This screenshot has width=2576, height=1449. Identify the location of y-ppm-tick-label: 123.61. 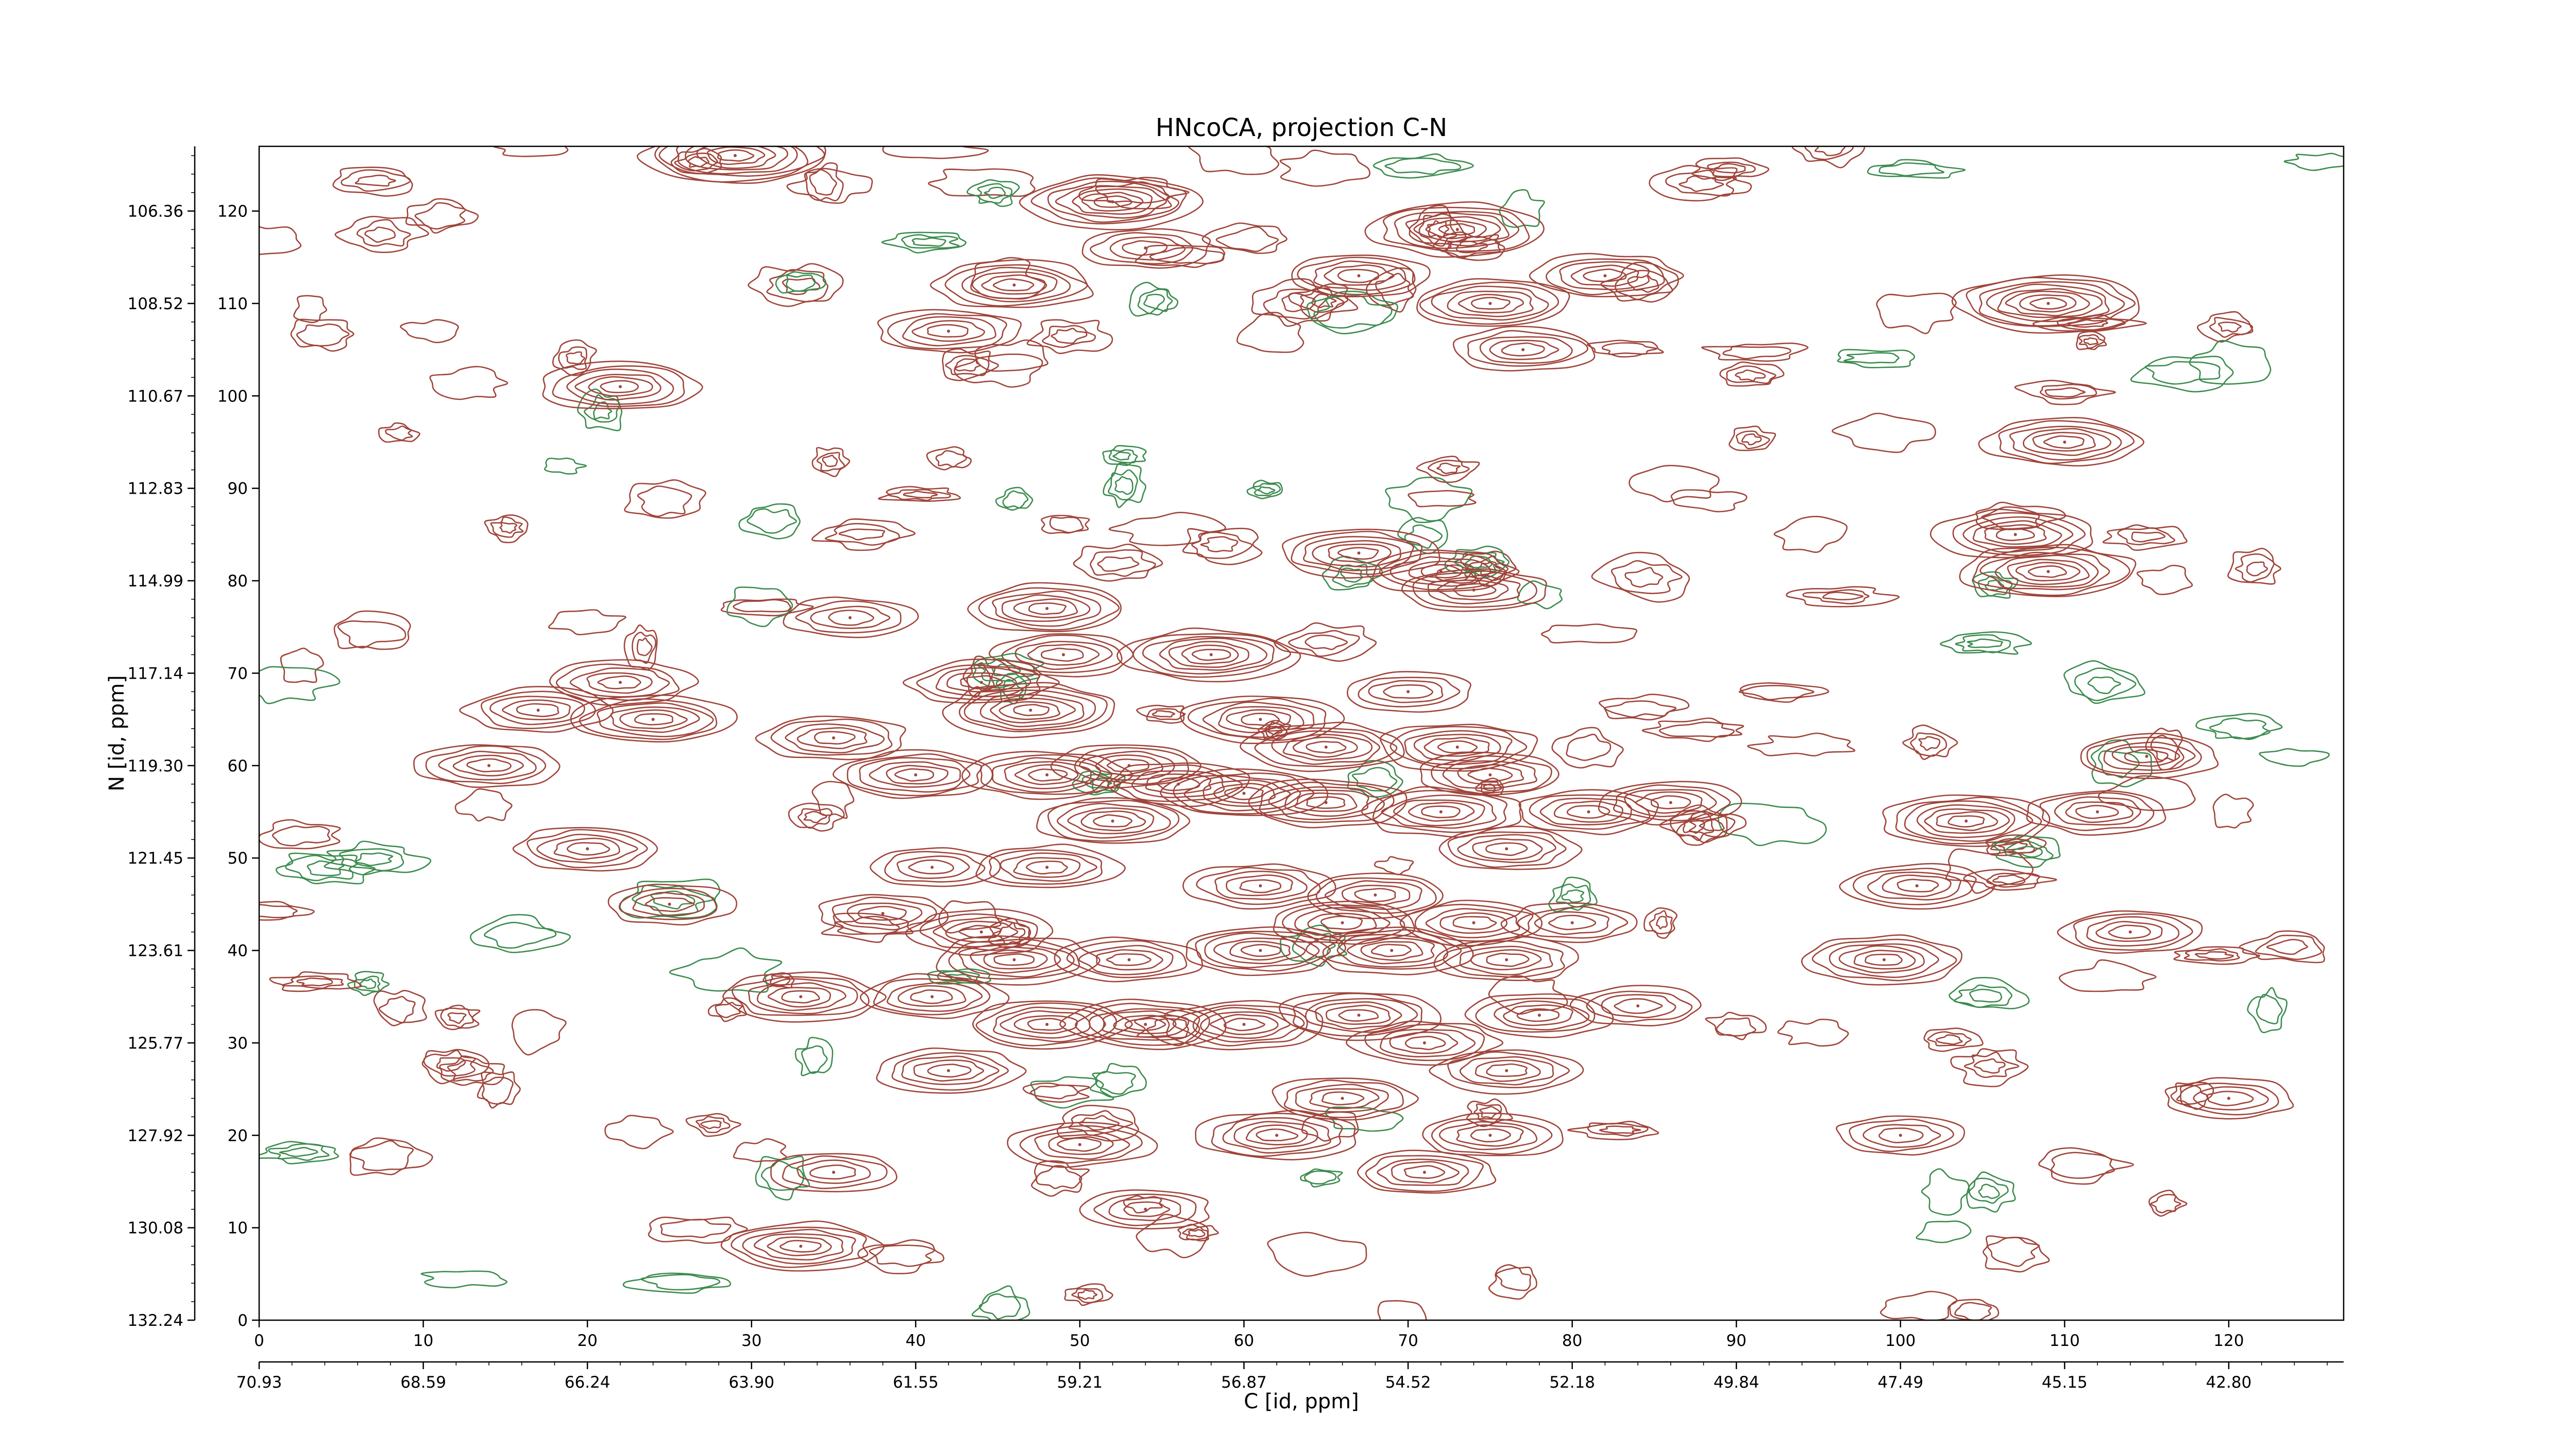
(155, 951).